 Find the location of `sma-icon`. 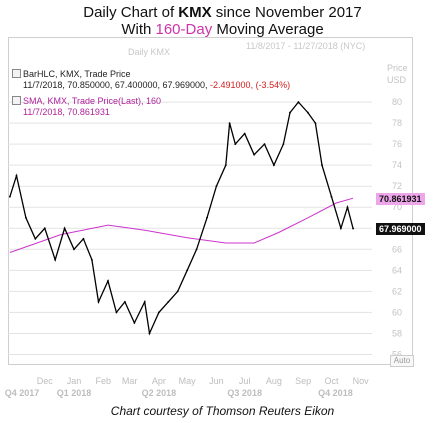

sma-icon is located at coordinates (16, 100).